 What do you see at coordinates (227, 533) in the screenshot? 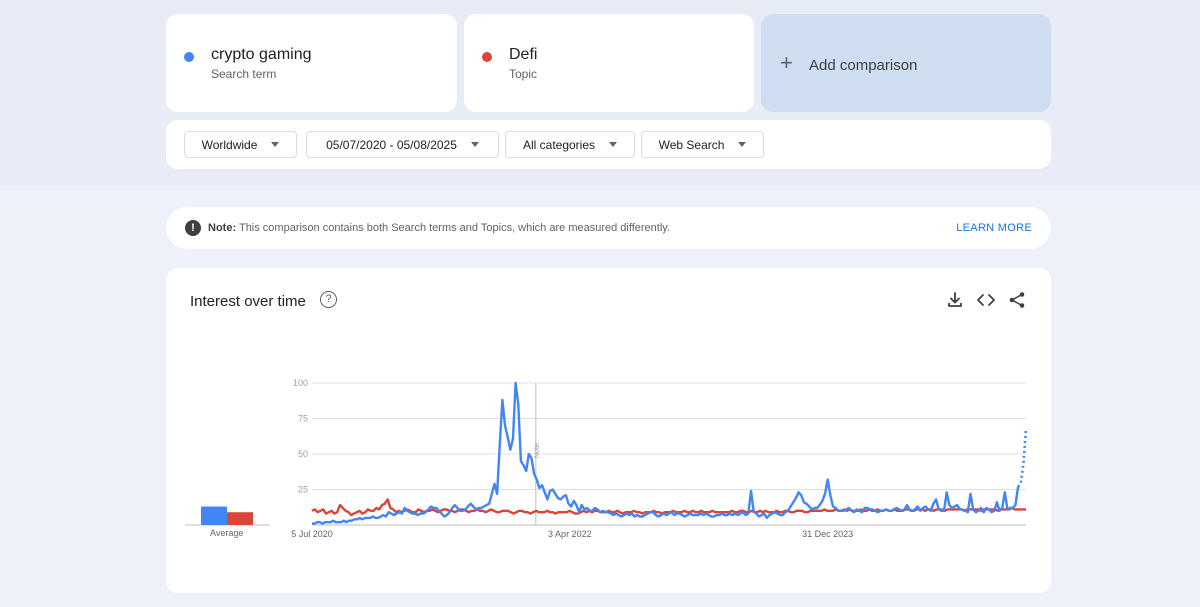
I see `average-label: Average` at bounding box center [227, 533].